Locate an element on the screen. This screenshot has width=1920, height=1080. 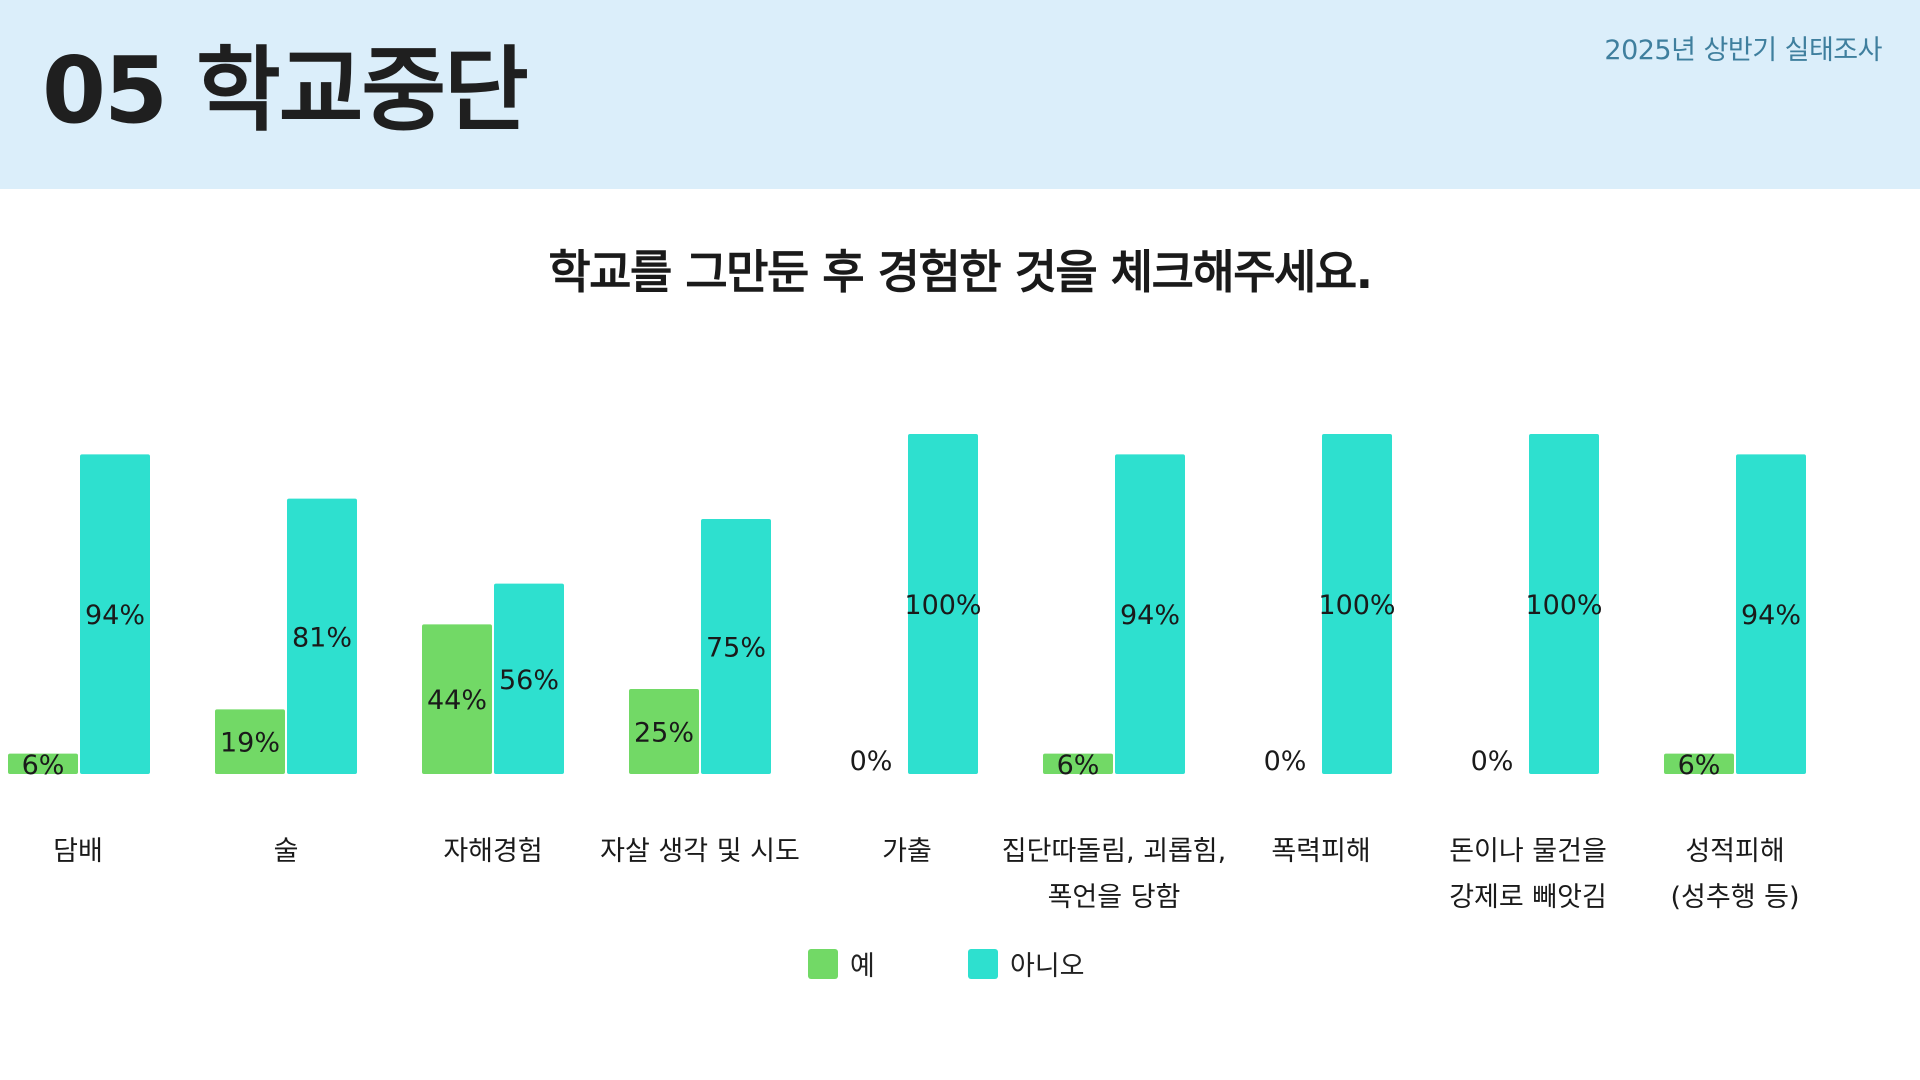
data-label-yes-4: 0% is located at coordinates (871, 761).